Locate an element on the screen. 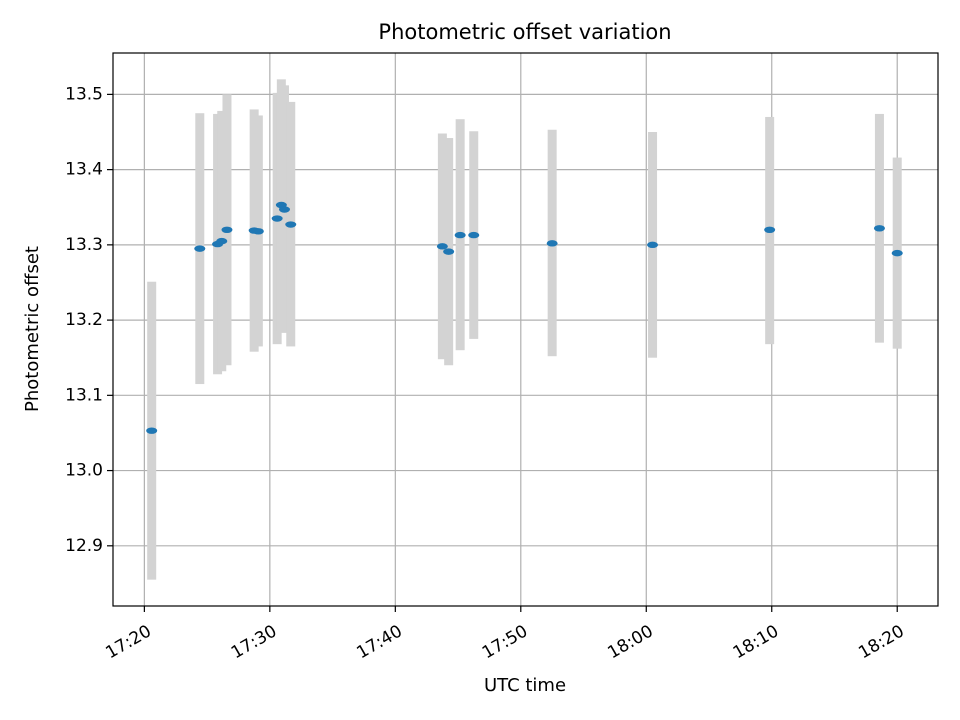  y-tick-label: 13.3 is located at coordinates (84, 245).